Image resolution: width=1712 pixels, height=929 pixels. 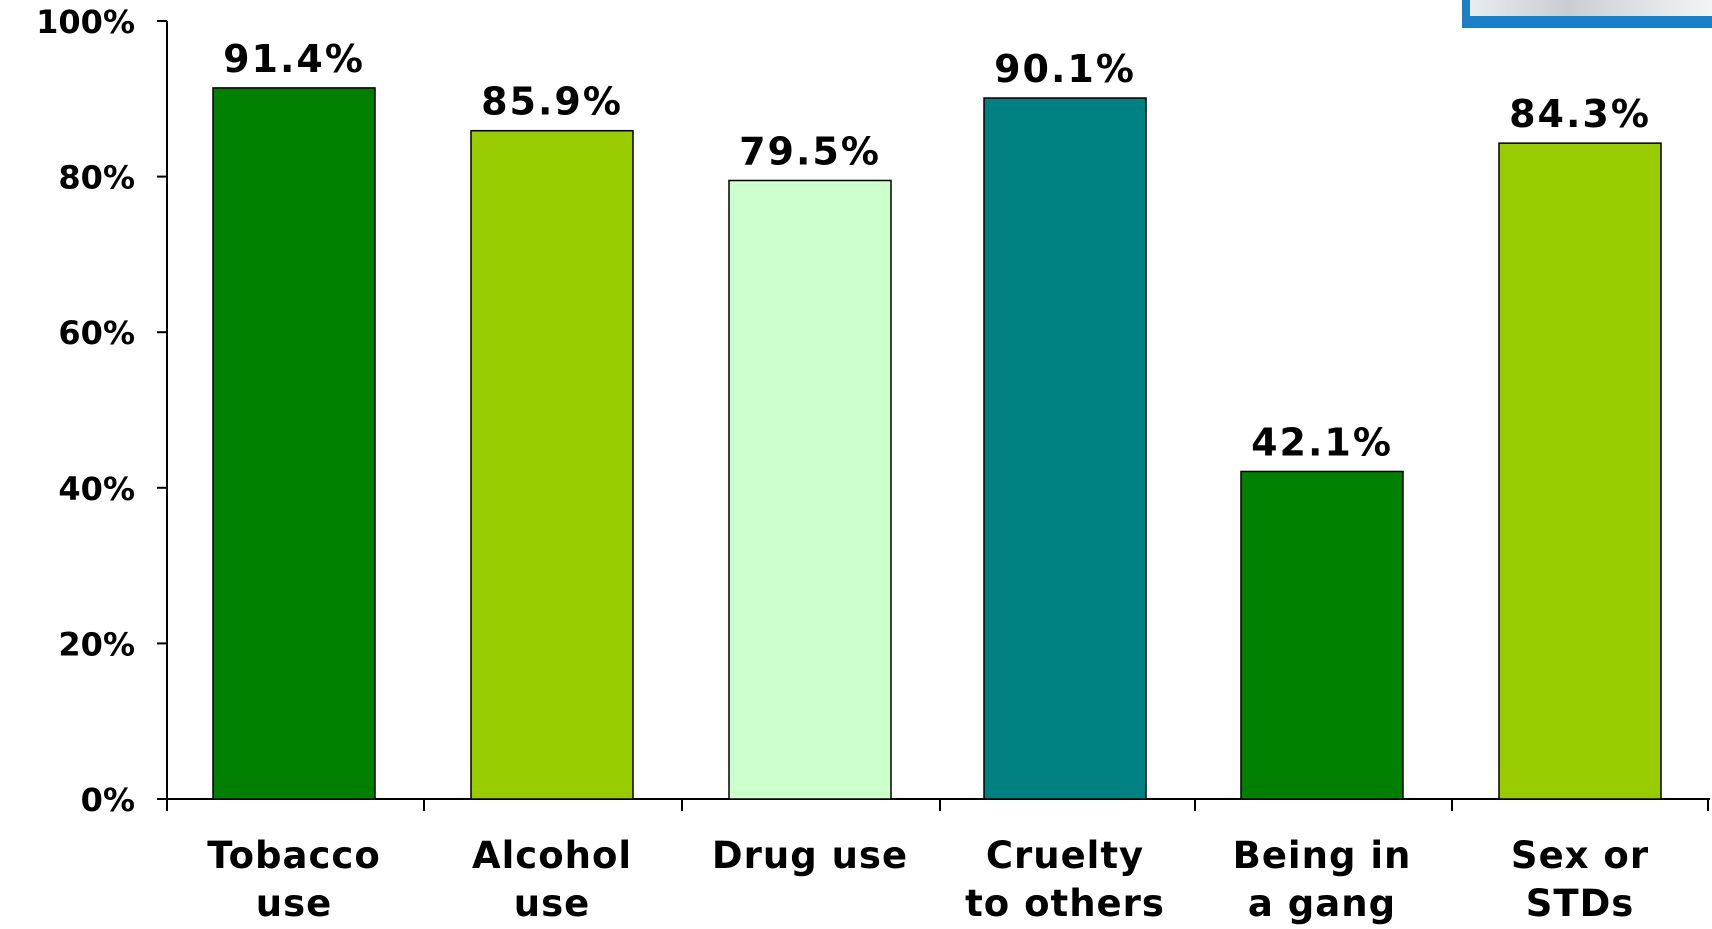 What do you see at coordinates (85, 22) in the screenshot?
I see `y-tick-label: 100%` at bounding box center [85, 22].